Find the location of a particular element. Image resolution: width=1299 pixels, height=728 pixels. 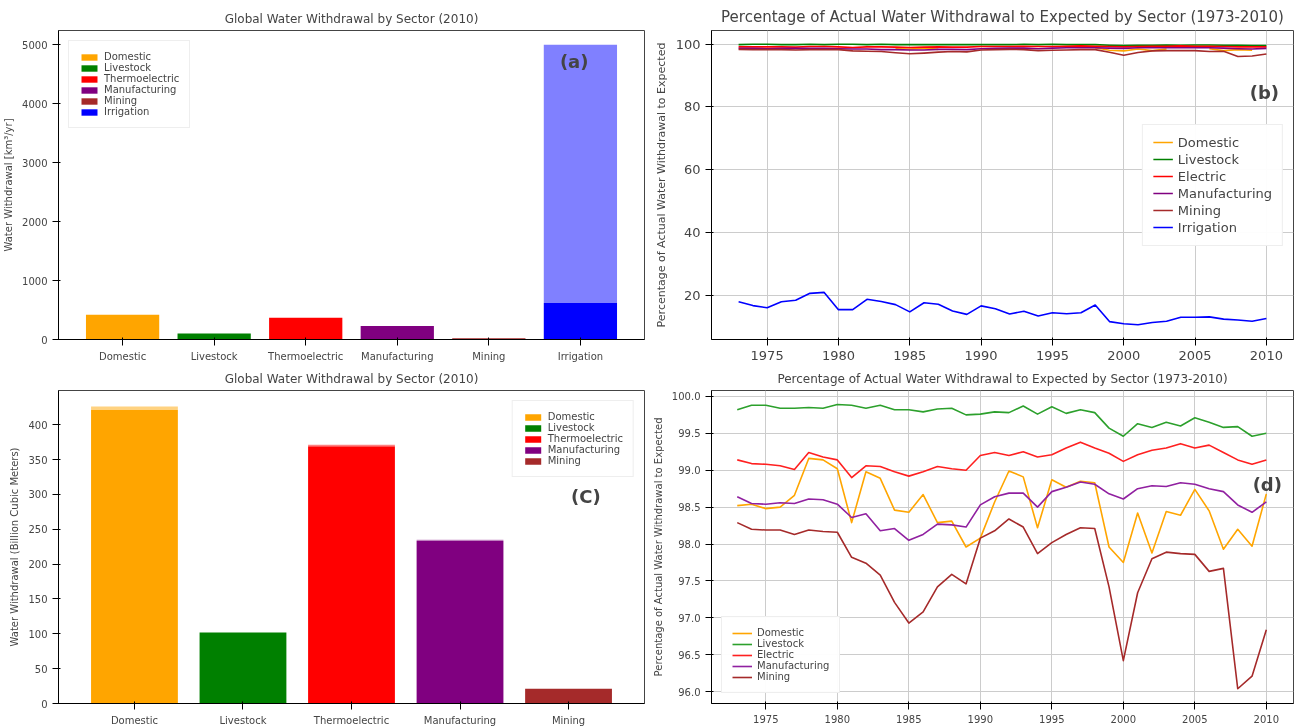

y-tick-label: 100.0 is located at coordinates (686, 397).